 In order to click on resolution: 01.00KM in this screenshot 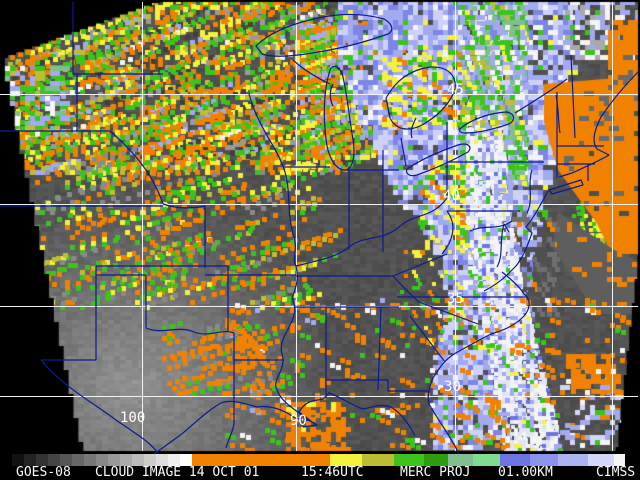, I will do `click(525, 472)`.